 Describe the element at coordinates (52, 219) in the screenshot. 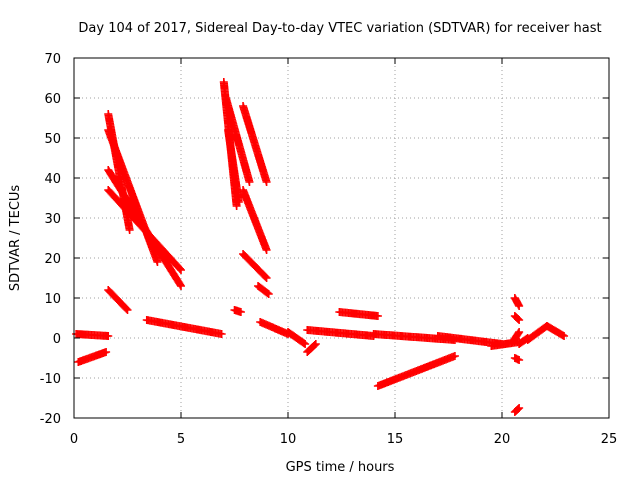

I see `y-tick-label: 30` at that location.